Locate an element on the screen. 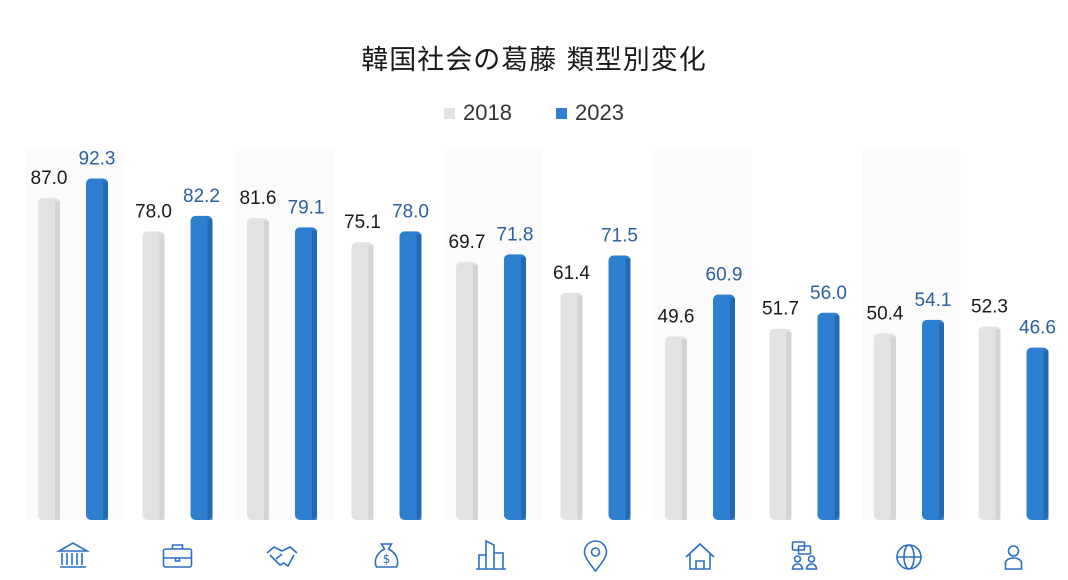 Image resolution: width=1068 pixels, height=580 pixels. data-label-2023-8: 54.1 is located at coordinates (933, 300).